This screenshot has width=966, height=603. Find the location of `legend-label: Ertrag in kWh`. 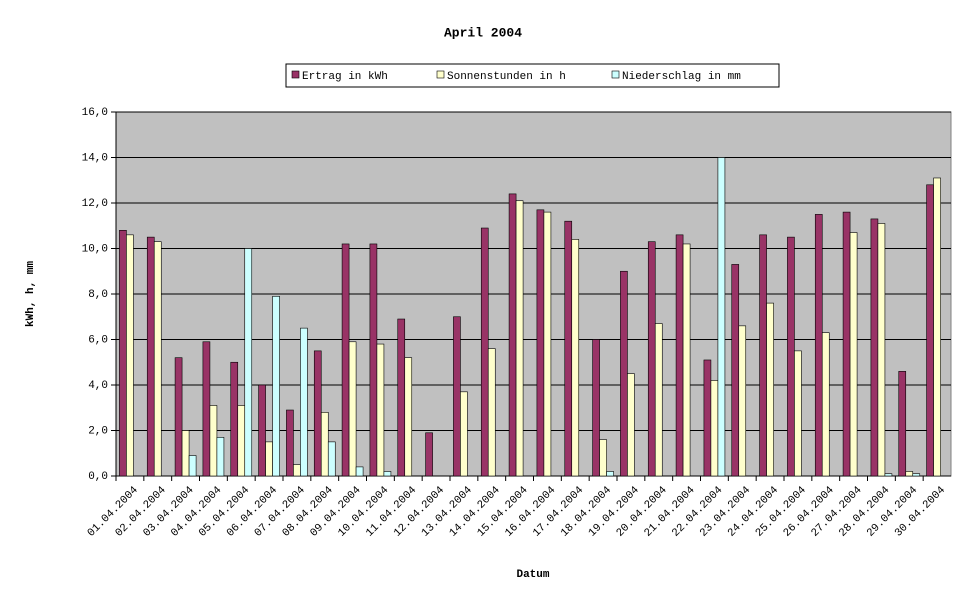

legend-label: Ertrag in kWh is located at coordinates (345, 77).